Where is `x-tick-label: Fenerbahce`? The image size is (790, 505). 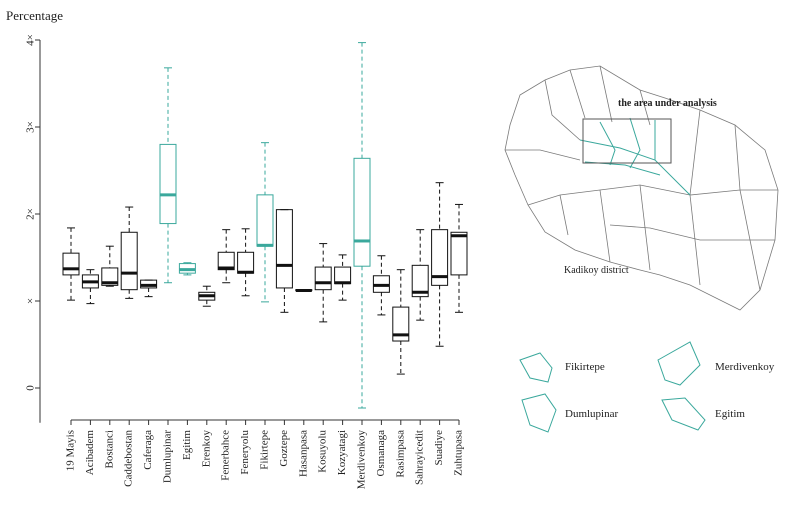
x-tick-label: Fenerbahce is located at coordinates (226, 455).